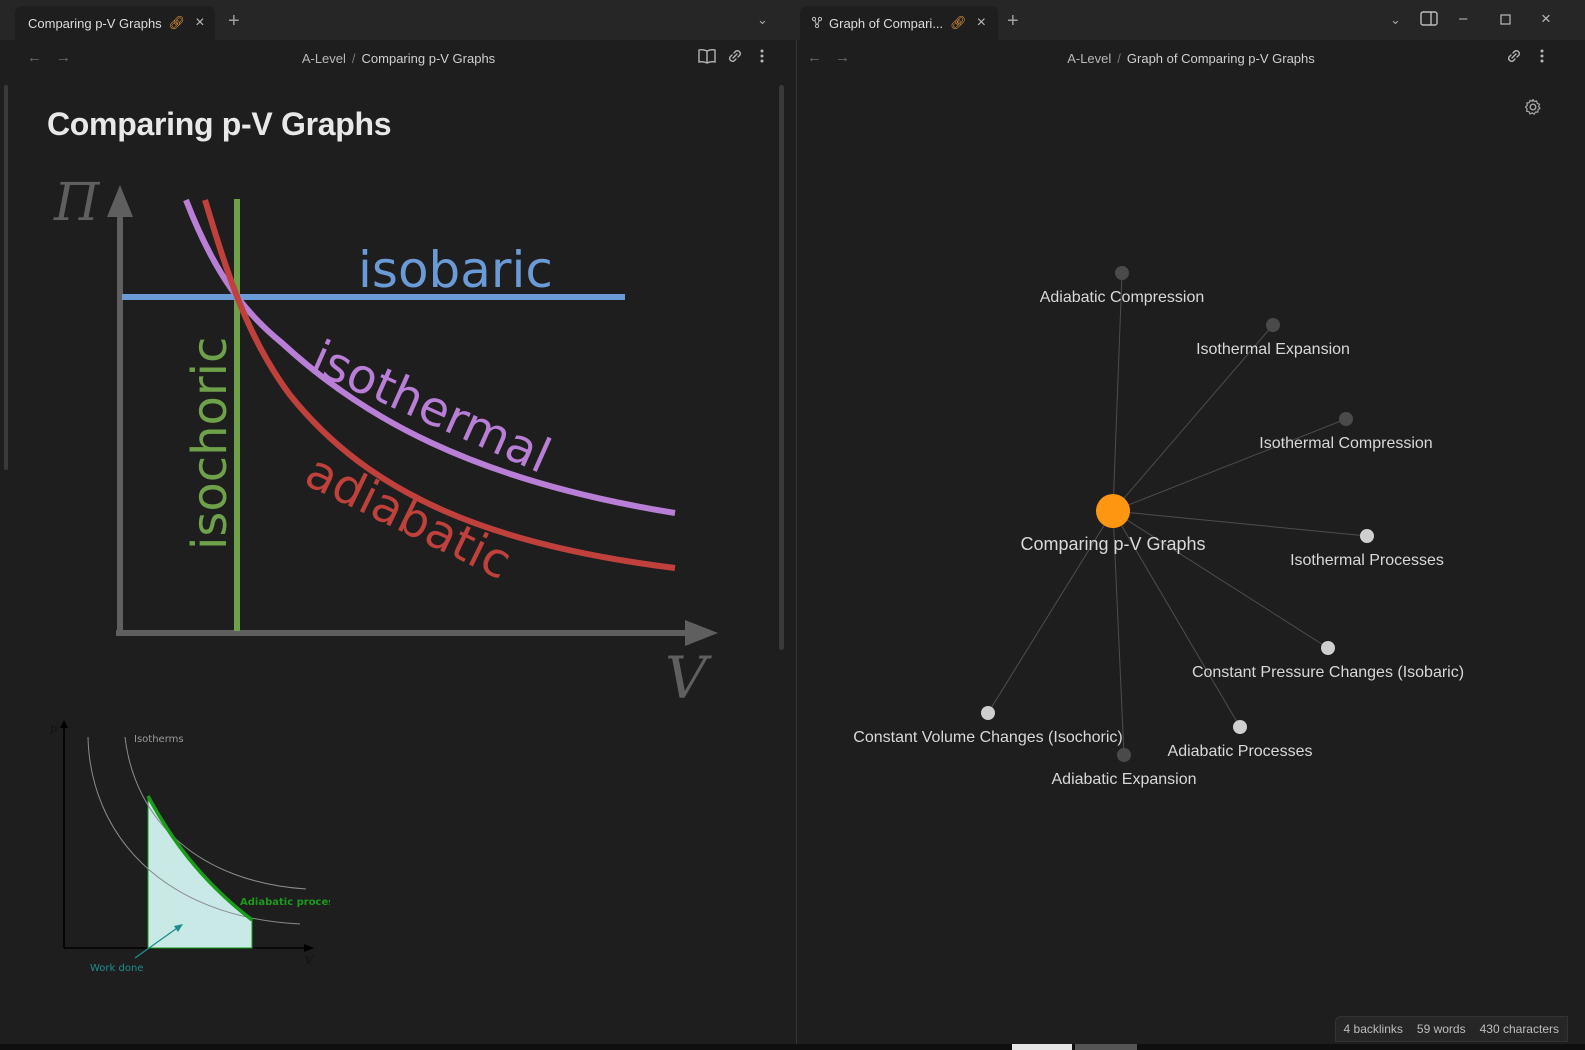 This screenshot has height=1050, width=1585. I want to click on isotherms-label: Isotherms, so click(159, 739).